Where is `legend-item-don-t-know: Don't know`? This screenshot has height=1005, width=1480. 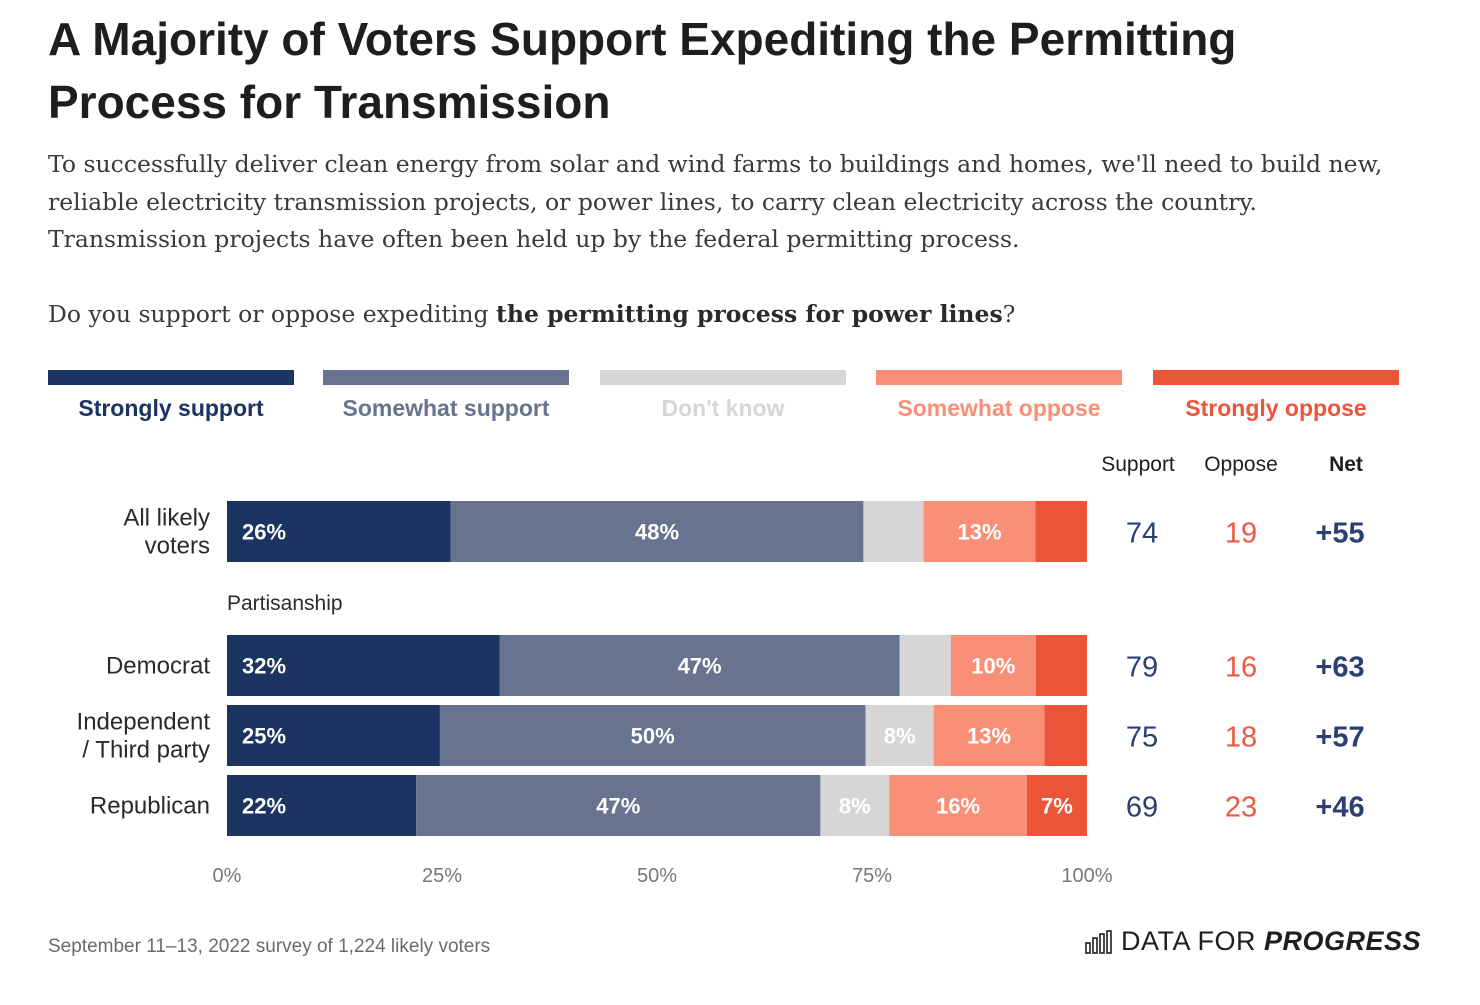
legend-item-don-t-know: Don't know is located at coordinates (723, 396).